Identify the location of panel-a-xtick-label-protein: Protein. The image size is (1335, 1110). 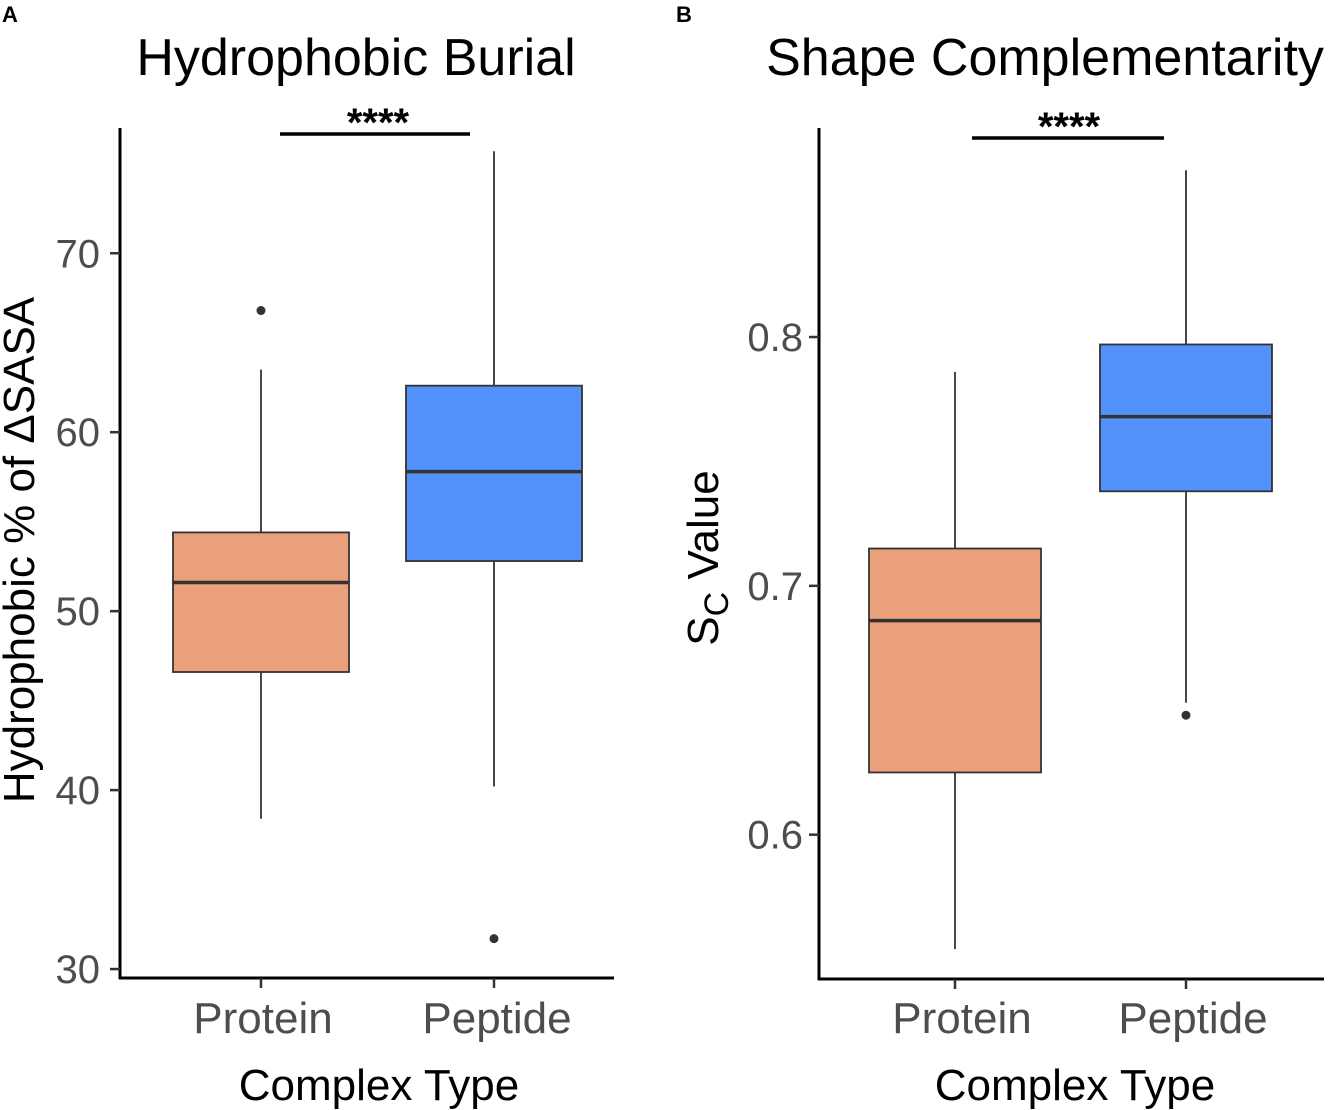
(262, 1018).